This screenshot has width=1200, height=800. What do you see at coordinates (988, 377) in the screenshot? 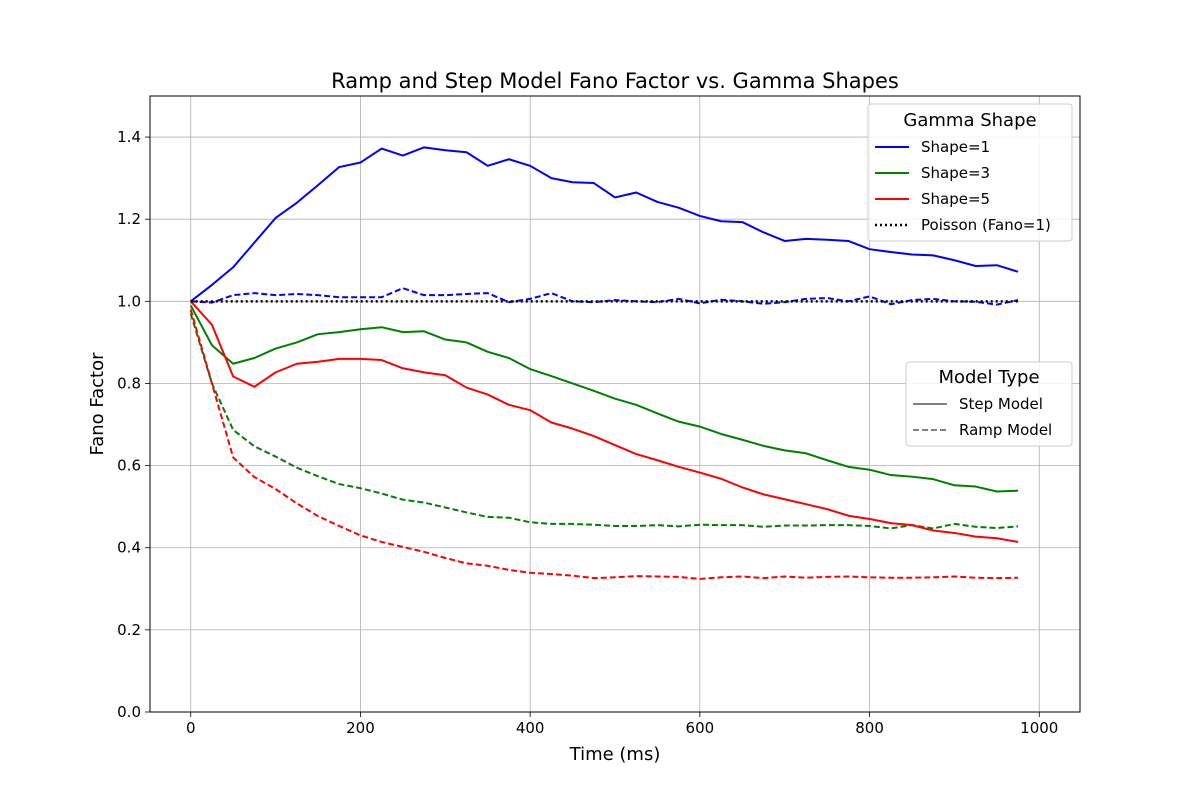
I see `legend-title: Model Type` at bounding box center [988, 377].